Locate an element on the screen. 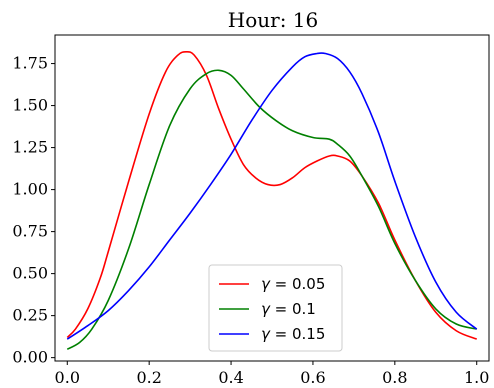 The width and height of the screenshot is (494, 388). x-tick-label: 0.2 is located at coordinates (148, 377).